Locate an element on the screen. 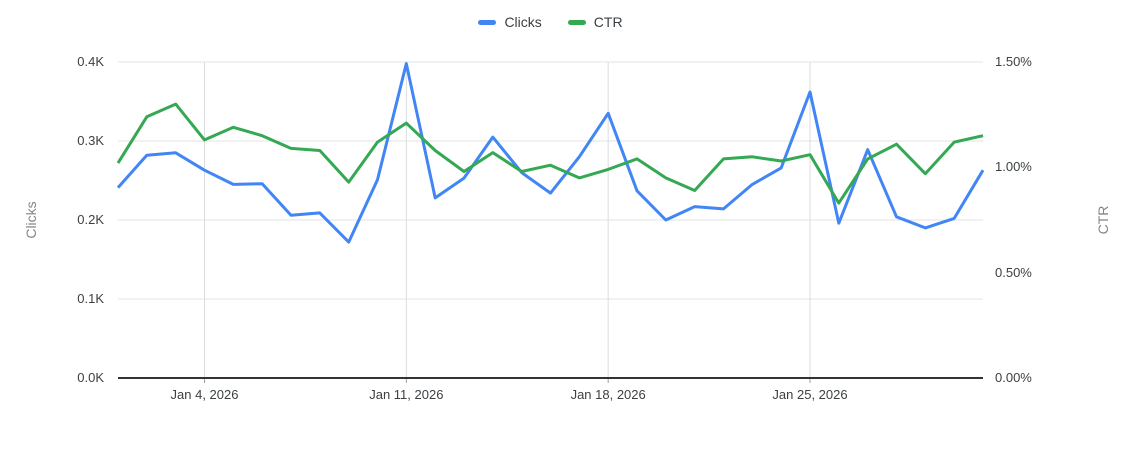 This screenshot has height=450, width=1148. clicks-legend-swatch is located at coordinates (487, 22).